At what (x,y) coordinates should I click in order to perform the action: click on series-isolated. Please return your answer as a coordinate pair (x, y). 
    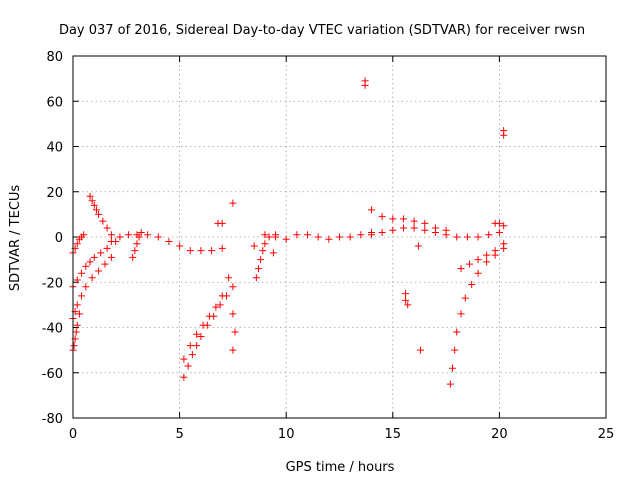
    Looking at the image, I should click on (309, 167).